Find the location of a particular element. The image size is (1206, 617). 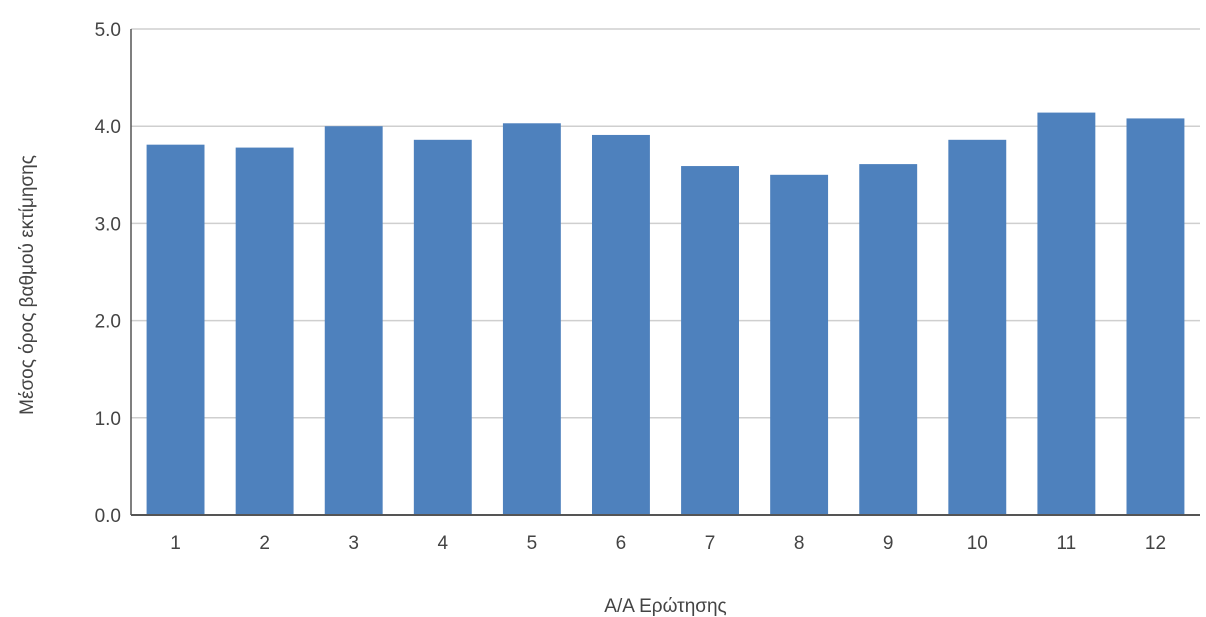

x-axis-title: Α/Α Ερώτησης is located at coordinates (665, 606).